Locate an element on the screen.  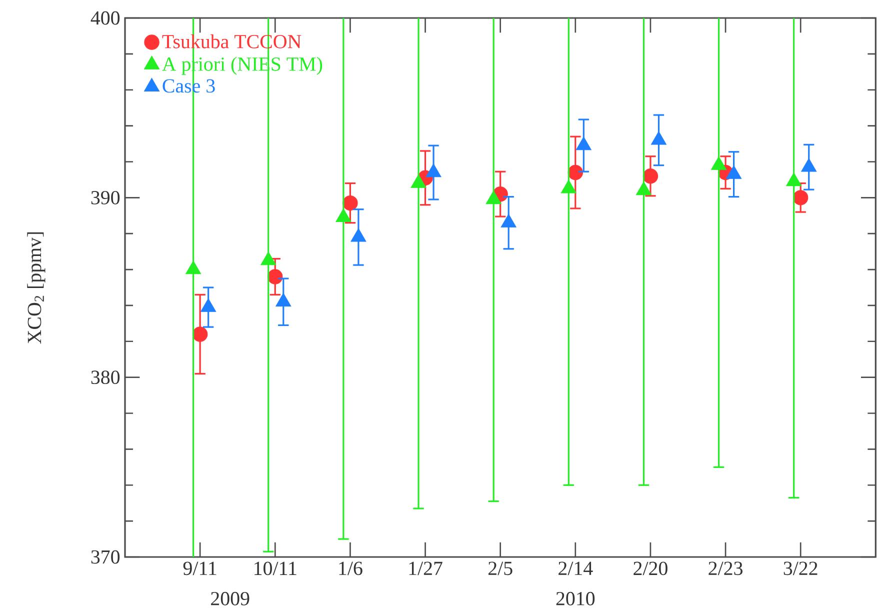
x-tick-label: 3/22 is located at coordinates (801, 569).